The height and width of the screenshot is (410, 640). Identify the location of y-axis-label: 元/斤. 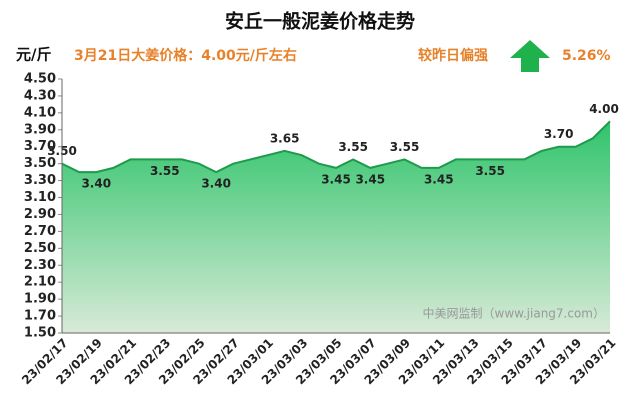
(33, 55).